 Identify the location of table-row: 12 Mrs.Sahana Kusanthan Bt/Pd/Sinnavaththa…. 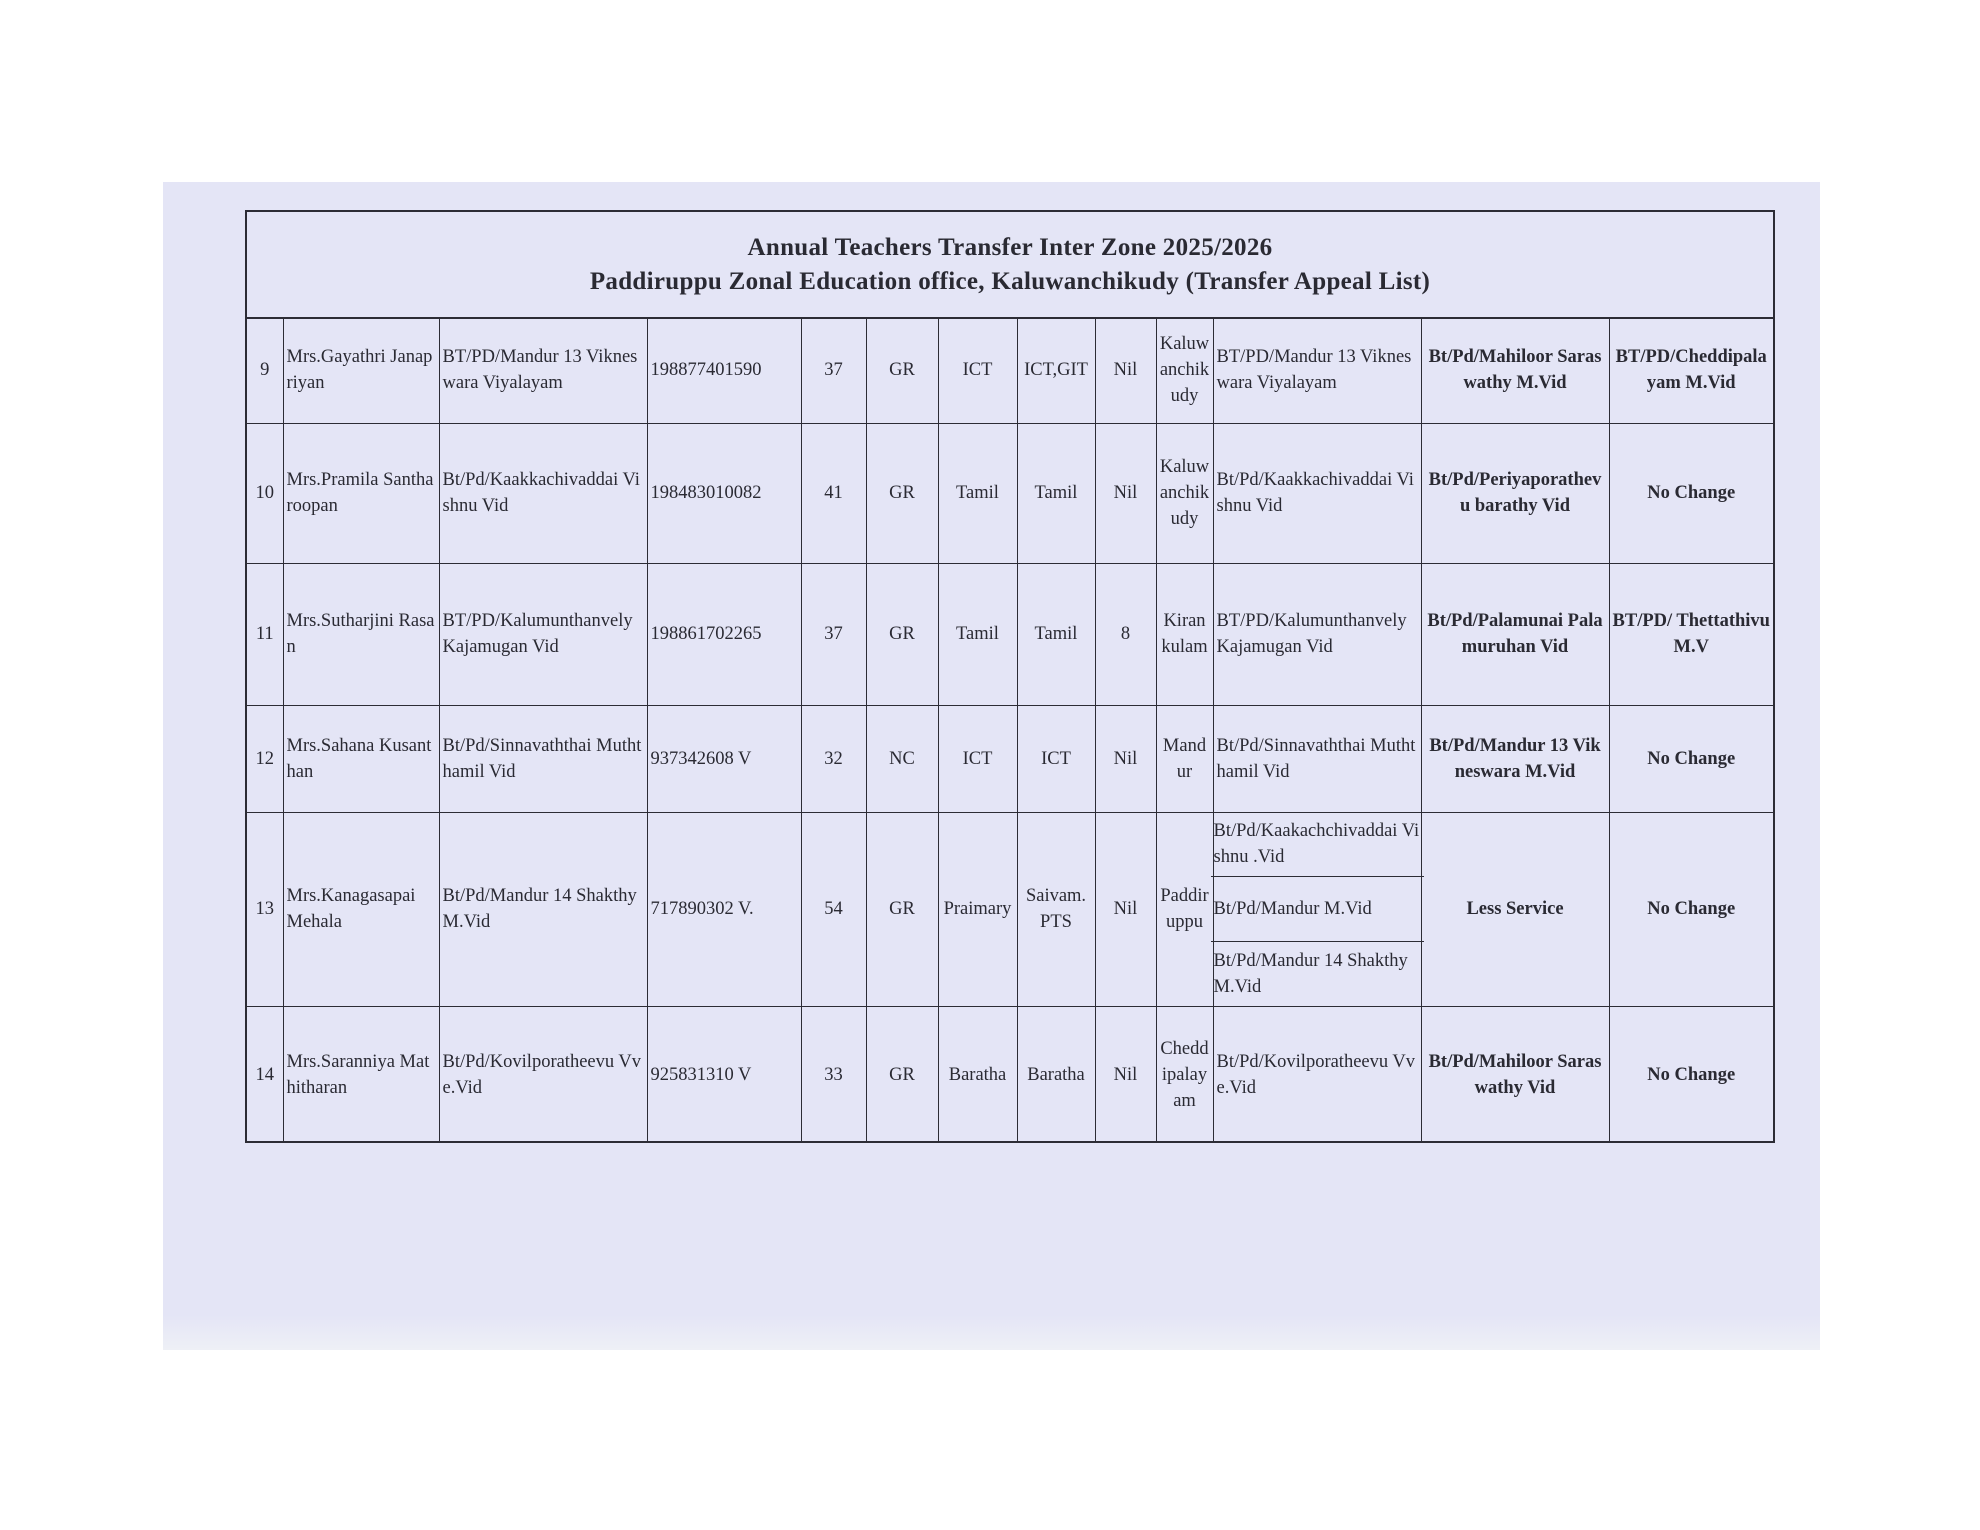
(1010, 758).